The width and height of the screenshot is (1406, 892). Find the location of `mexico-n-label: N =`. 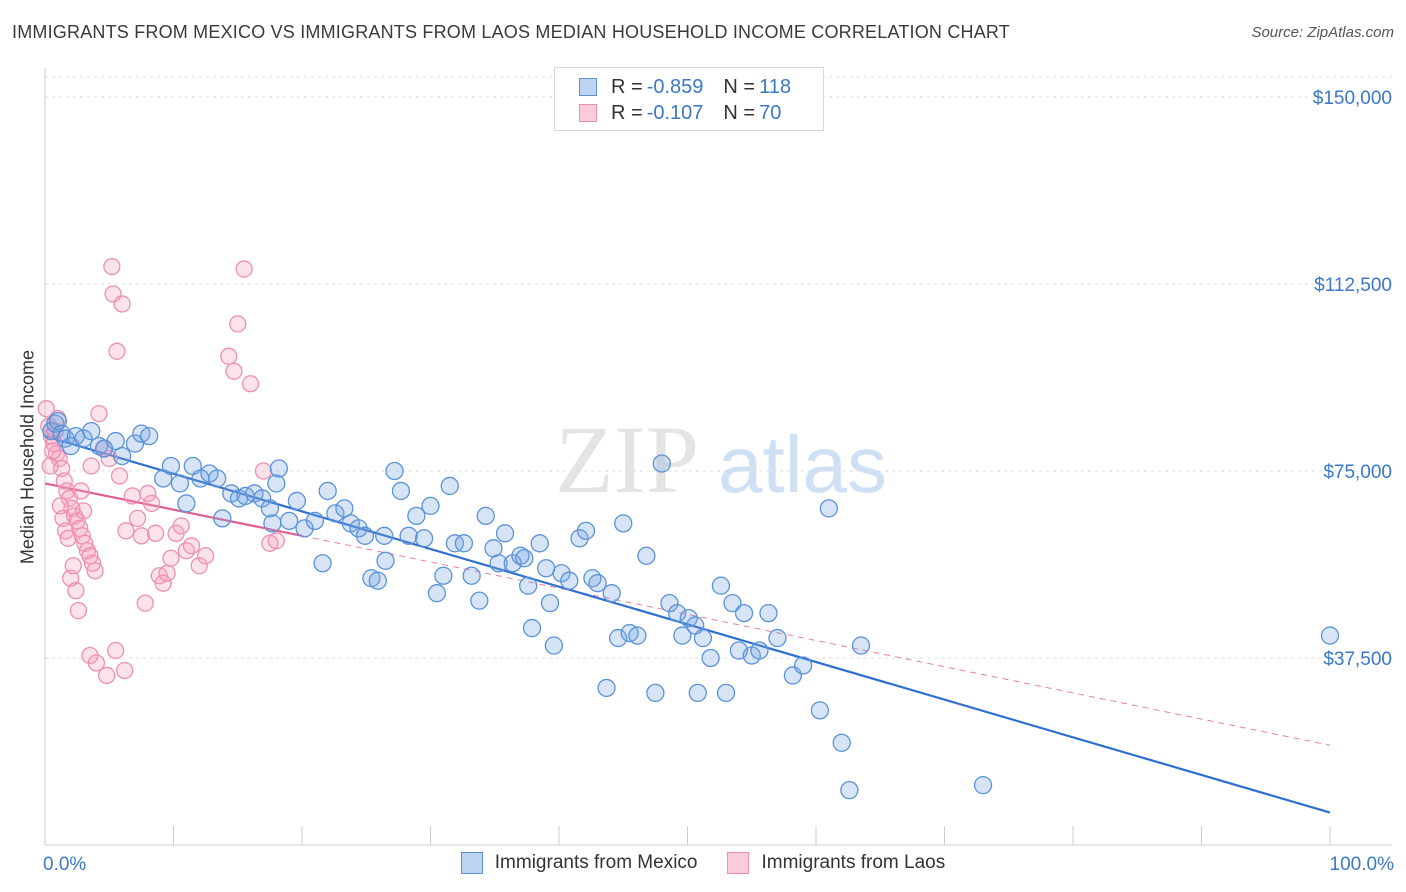

mexico-n-label: N = is located at coordinates (739, 86).